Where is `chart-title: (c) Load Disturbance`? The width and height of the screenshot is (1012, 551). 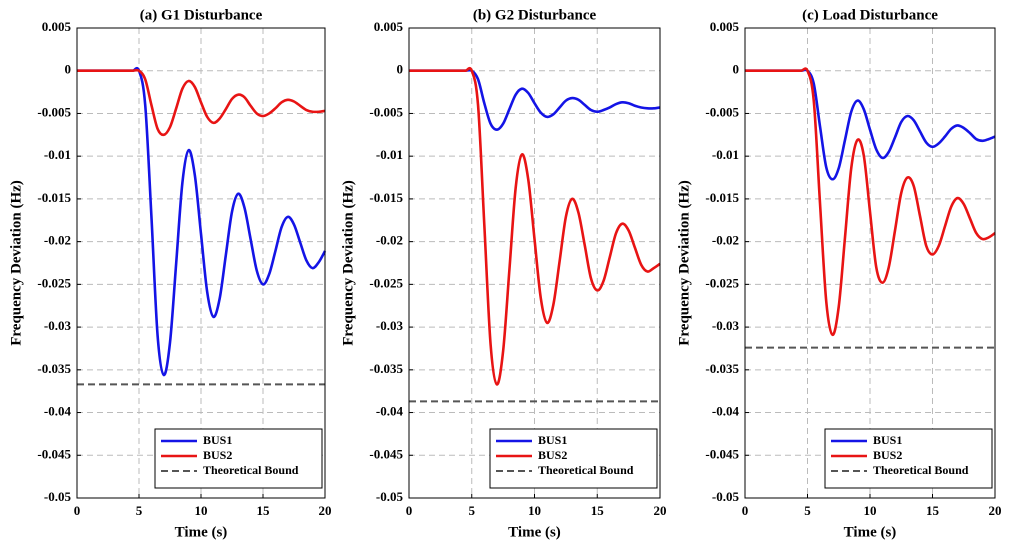 chart-title: (c) Load Disturbance is located at coordinates (870, 15).